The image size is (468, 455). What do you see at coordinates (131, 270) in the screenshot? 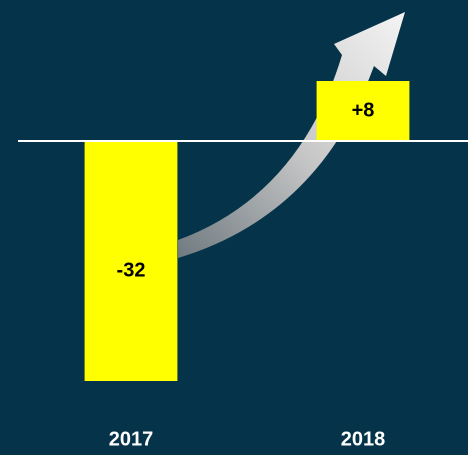
I see `value-label: -32` at bounding box center [131, 270].